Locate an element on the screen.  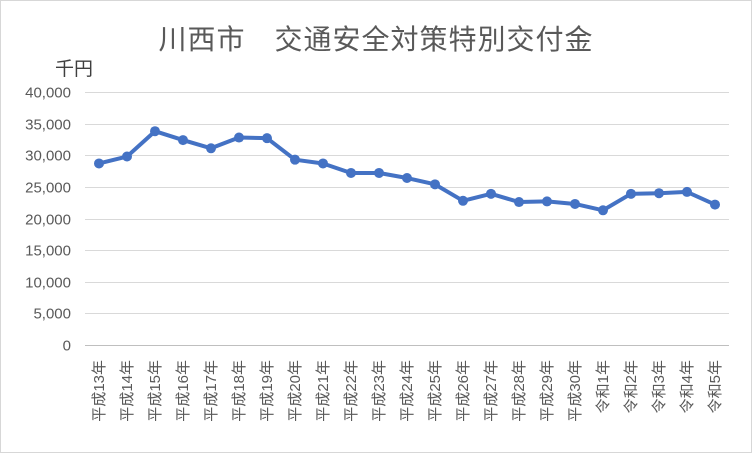
x-category-label: 令和4年 is located at coordinates (687, 386).